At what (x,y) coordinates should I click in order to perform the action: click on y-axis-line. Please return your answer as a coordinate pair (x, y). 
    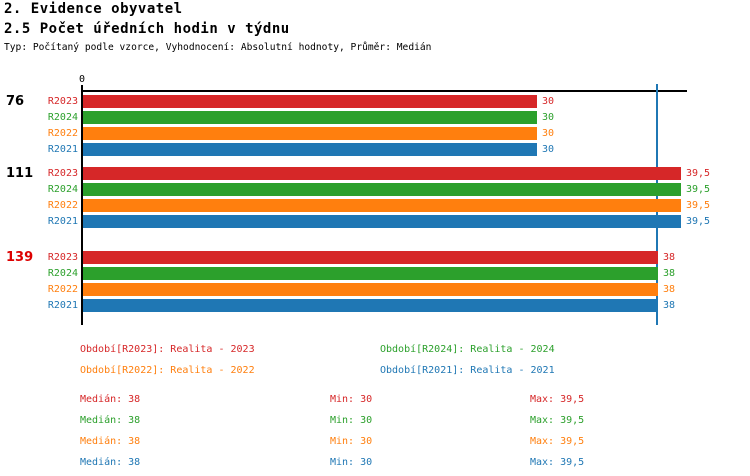
    Looking at the image, I should click on (82, 207).